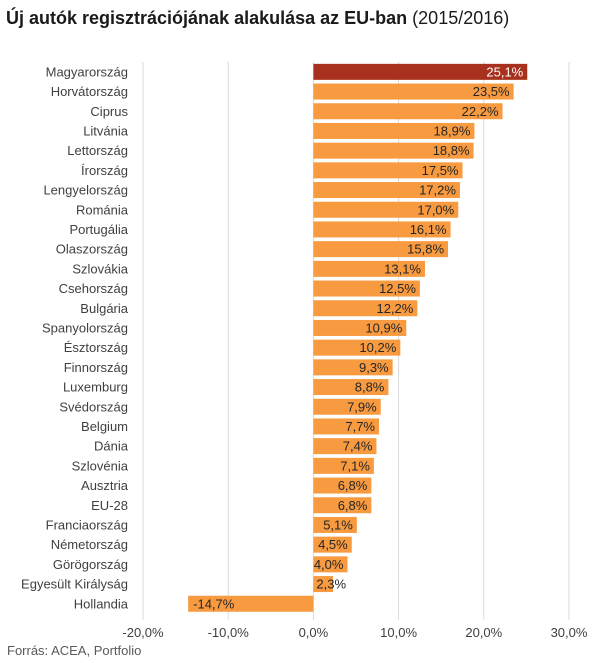 Image resolution: width=598 pixels, height=663 pixels. What do you see at coordinates (98, 229) in the screenshot?
I see `category-label: Portugália` at bounding box center [98, 229].